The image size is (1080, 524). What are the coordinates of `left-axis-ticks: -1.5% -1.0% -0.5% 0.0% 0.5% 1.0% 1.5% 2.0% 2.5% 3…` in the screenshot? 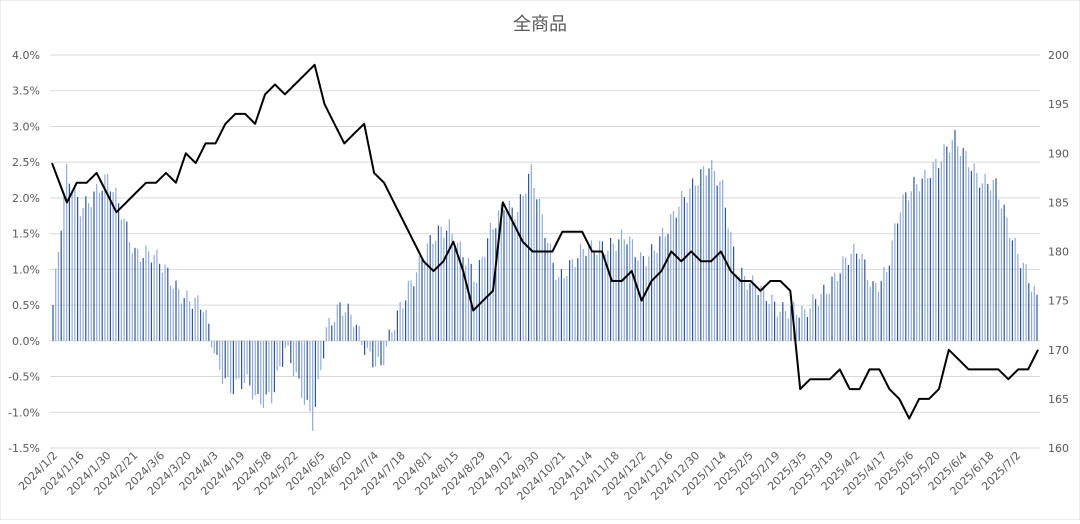 It's located at (24, 252).